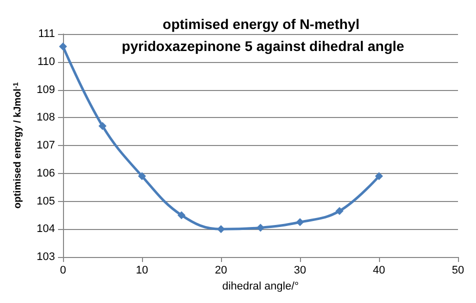 The width and height of the screenshot is (476, 303). I want to click on y-tick-label: 108, so click(45, 118).